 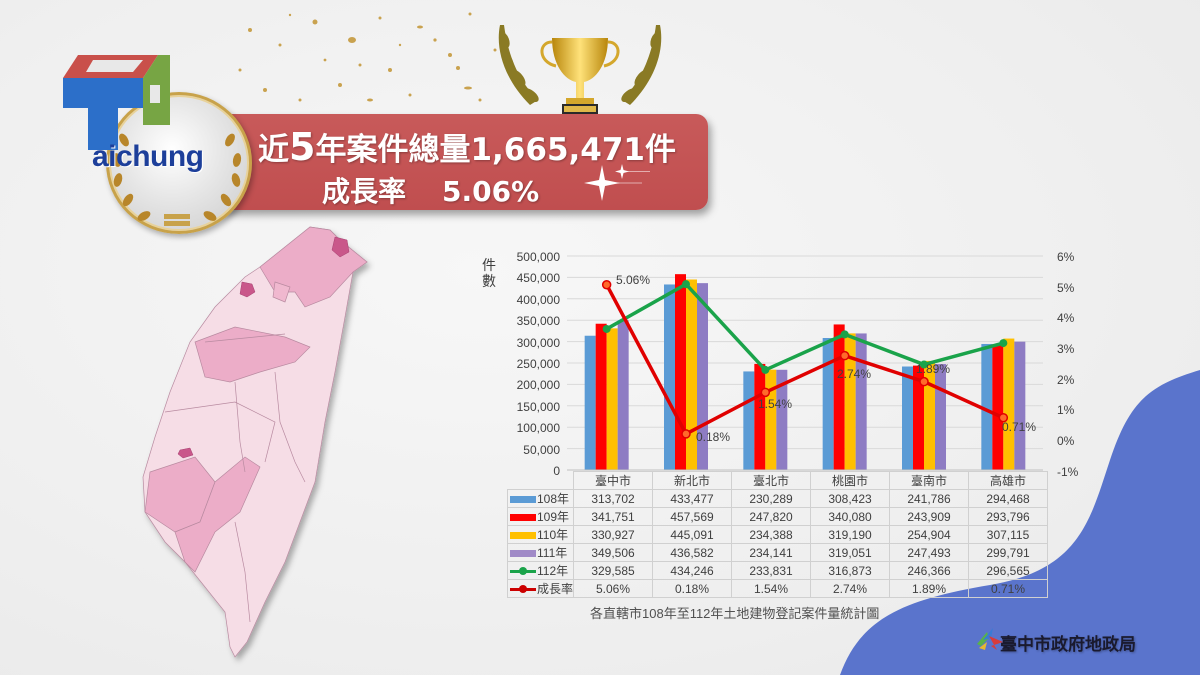 What do you see at coordinates (540, 552) in the screenshot?
I see `legend-111: 111年` at bounding box center [540, 552].